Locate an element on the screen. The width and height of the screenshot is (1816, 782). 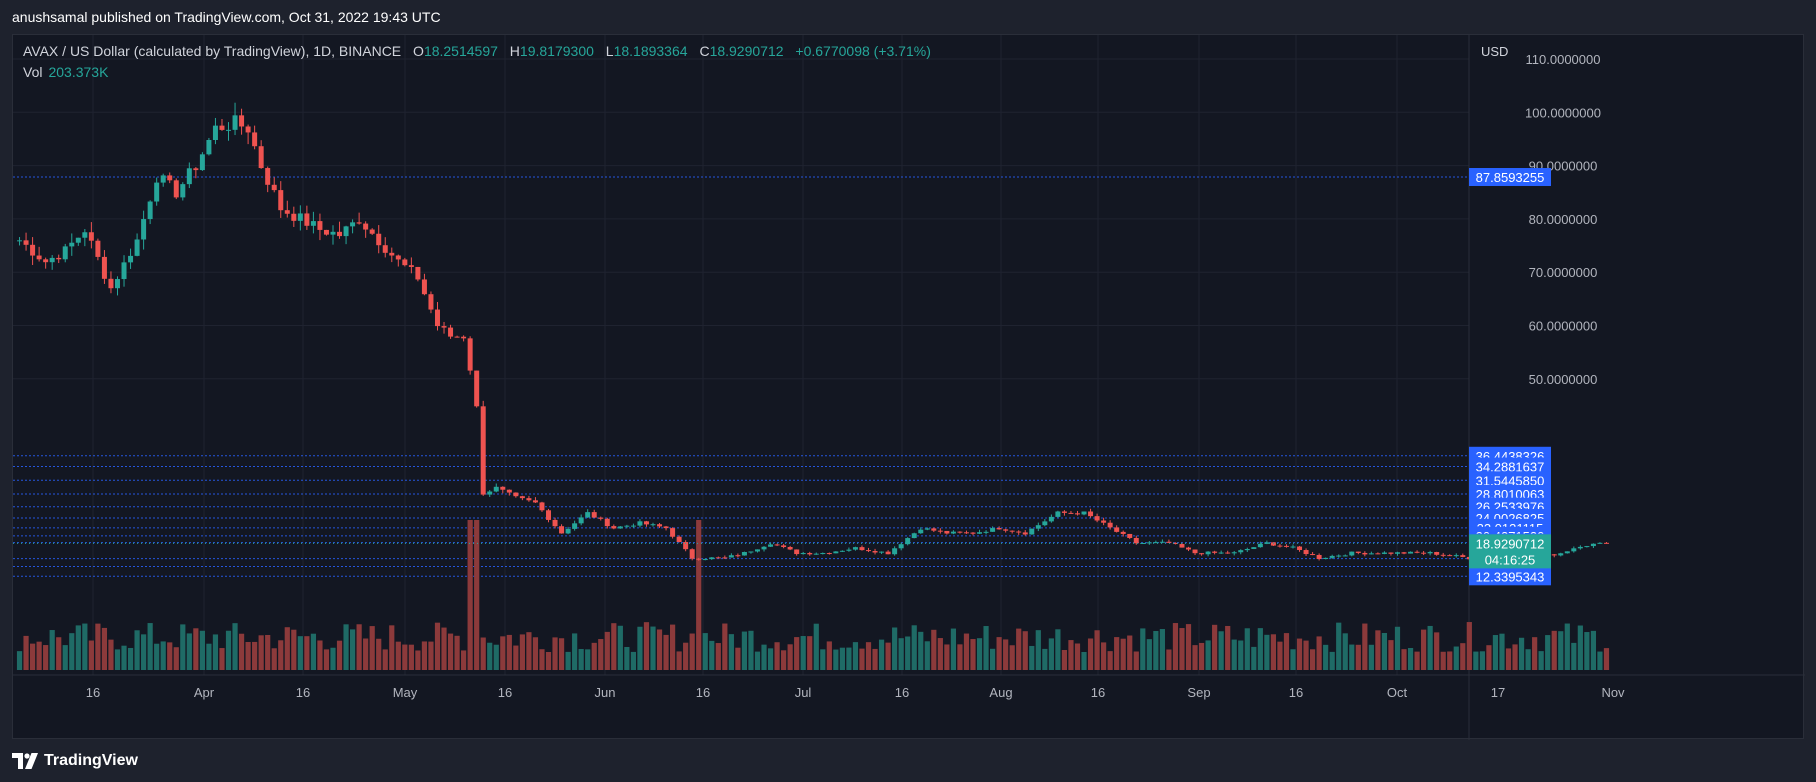
tradingview-logo: TradingView is located at coordinates (75, 761).